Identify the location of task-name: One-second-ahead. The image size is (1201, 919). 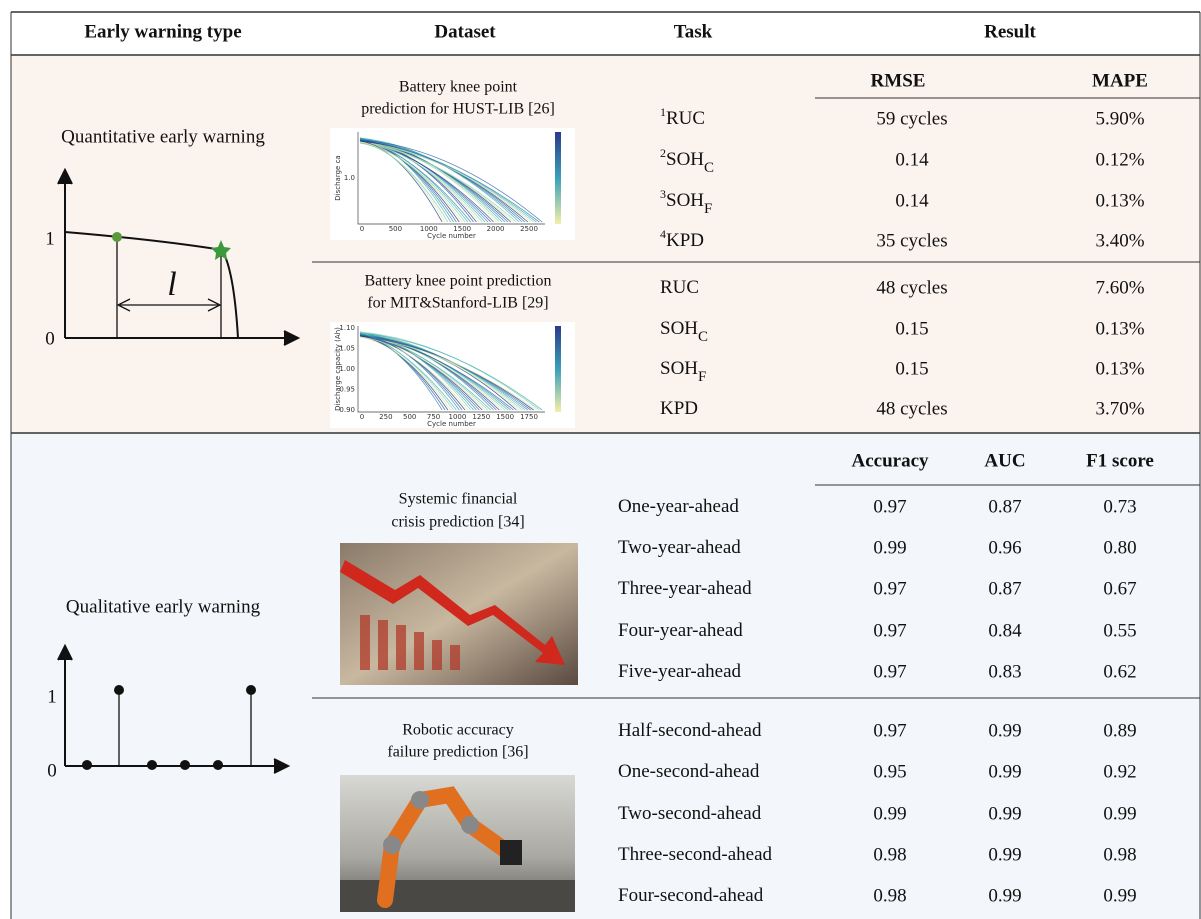
(689, 771).